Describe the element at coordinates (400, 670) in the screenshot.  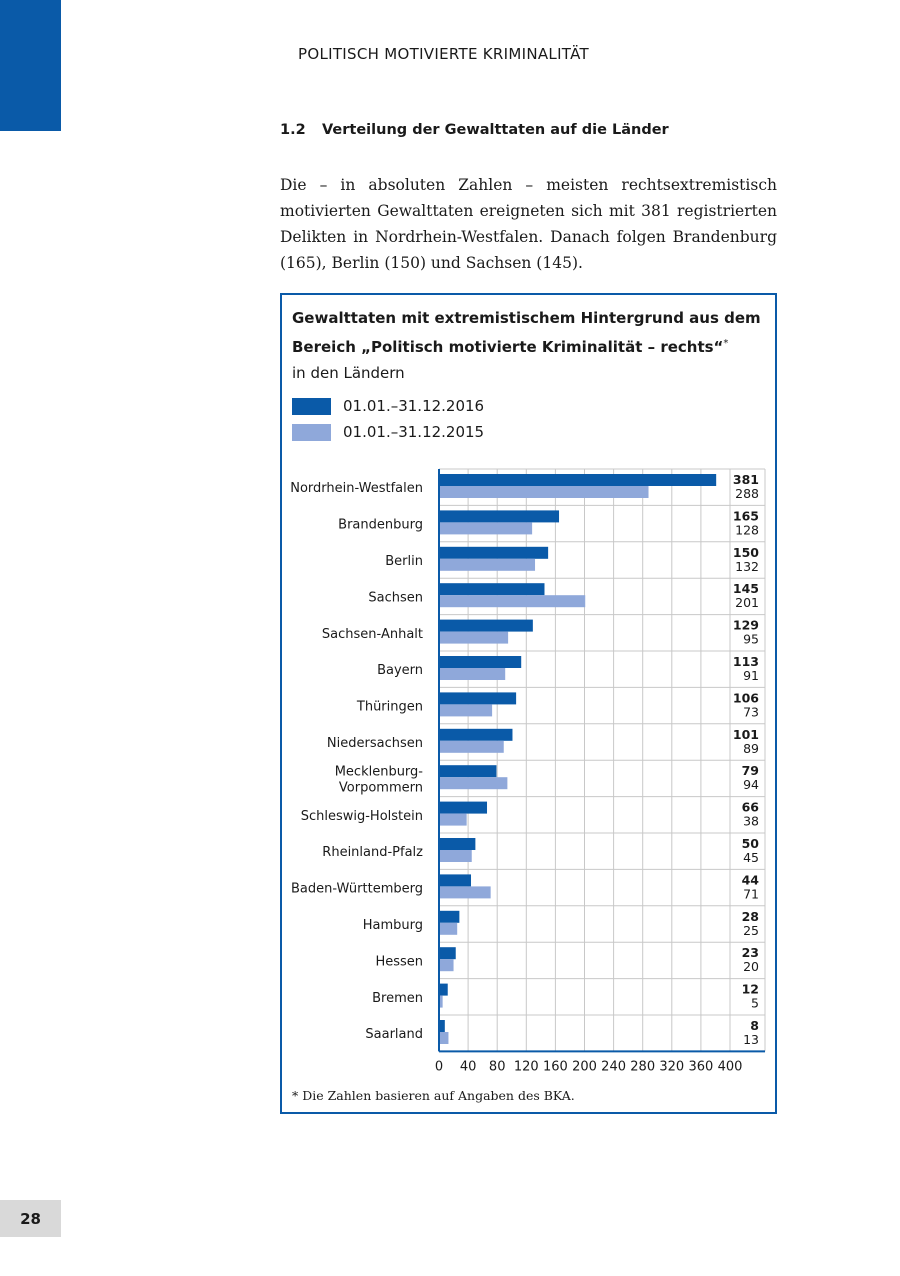
I see `category-label: Bayern` at that location.